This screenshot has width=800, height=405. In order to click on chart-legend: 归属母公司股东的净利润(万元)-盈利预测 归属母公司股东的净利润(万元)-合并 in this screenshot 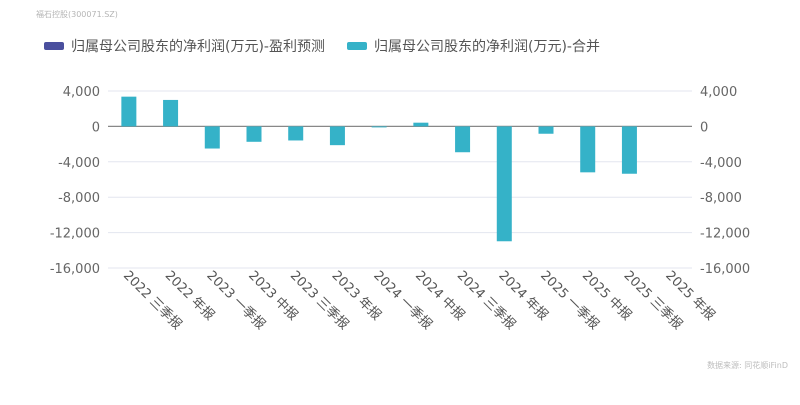, I will do `click(322, 46)`.